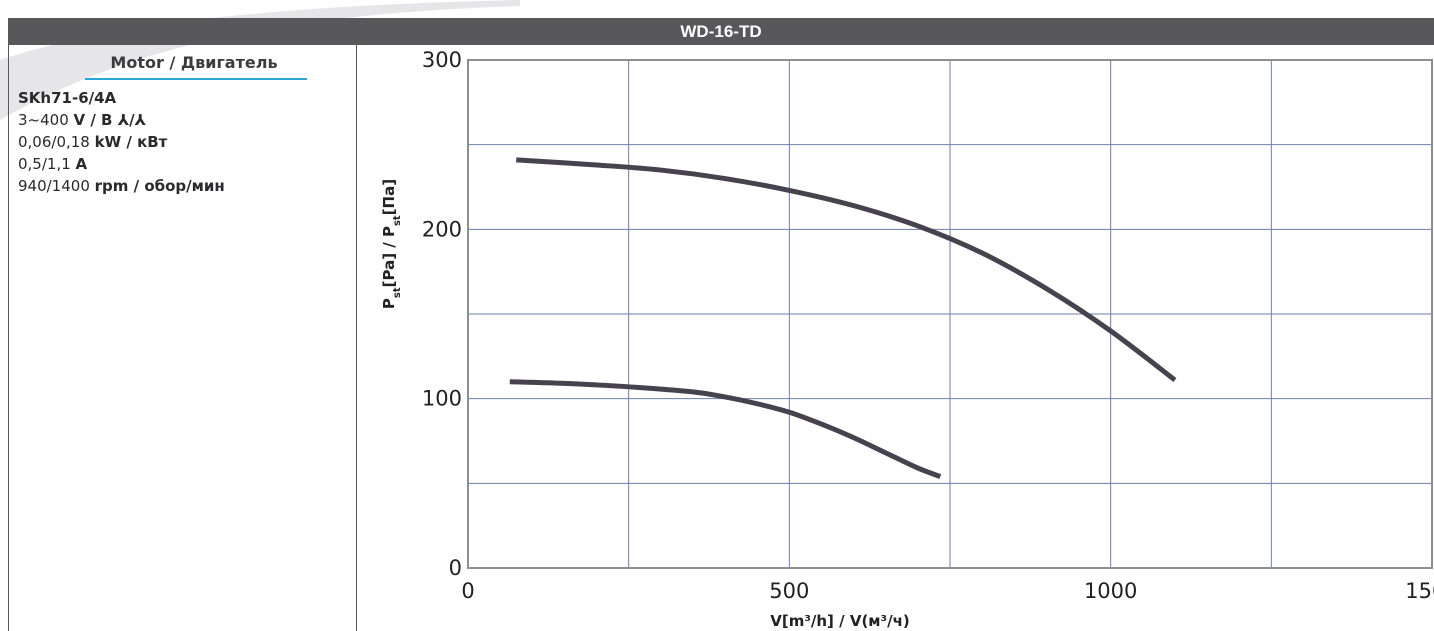 Image resolution: width=1434 pixels, height=631 pixels. Describe the element at coordinates (455, 568) in the screenshot. I see `y-tick-label: 0` at that location.